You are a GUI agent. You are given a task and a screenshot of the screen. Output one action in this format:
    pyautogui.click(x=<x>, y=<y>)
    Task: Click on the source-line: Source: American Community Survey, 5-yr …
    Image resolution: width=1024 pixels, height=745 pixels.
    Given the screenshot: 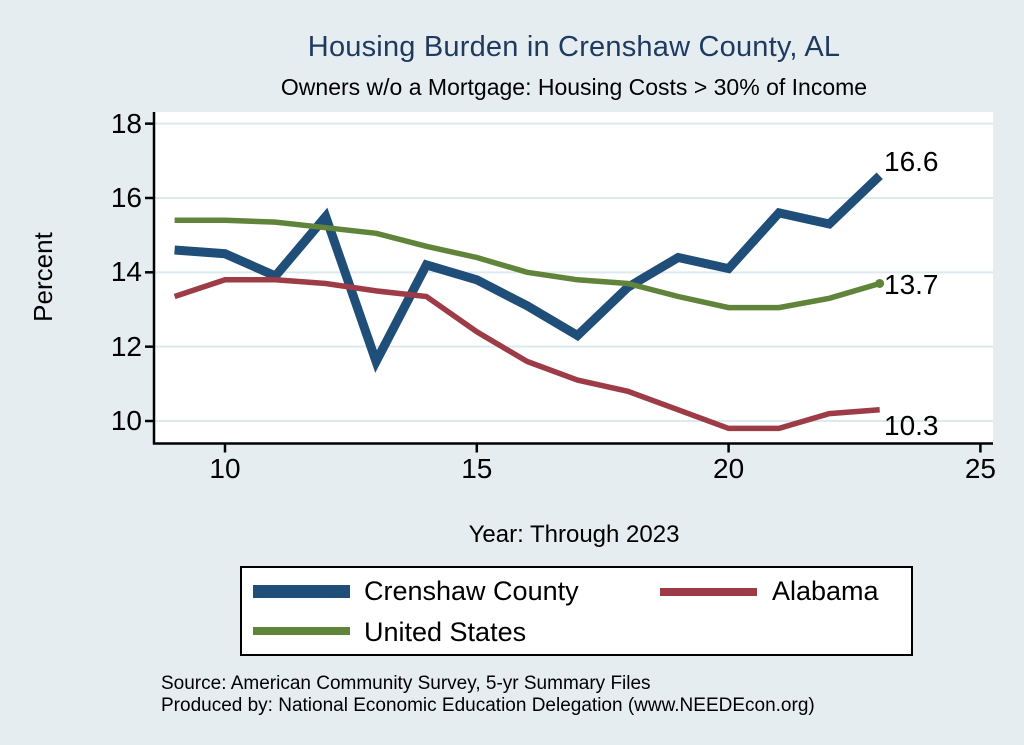 What is the action you would take?
    pyautogui.click(x=406, y=683)
    